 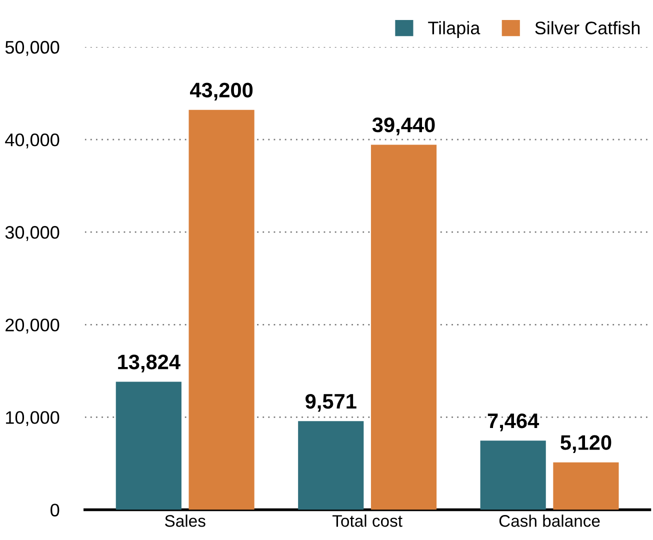 What do you see at coordinates (32, 48) in the screenshot?
I see `y-tick-label: 50,000` at bounding box center [32, 48].